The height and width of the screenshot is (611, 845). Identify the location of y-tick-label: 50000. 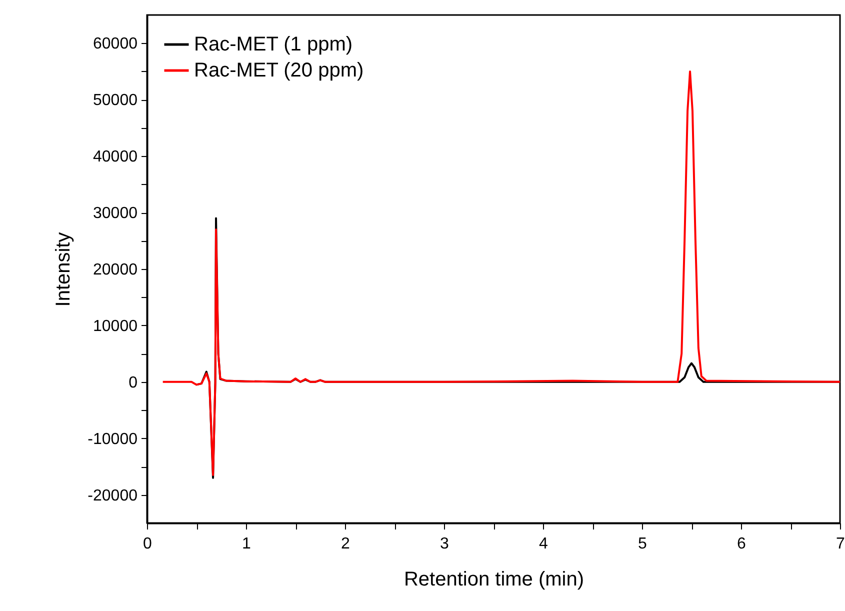
(115, 101).